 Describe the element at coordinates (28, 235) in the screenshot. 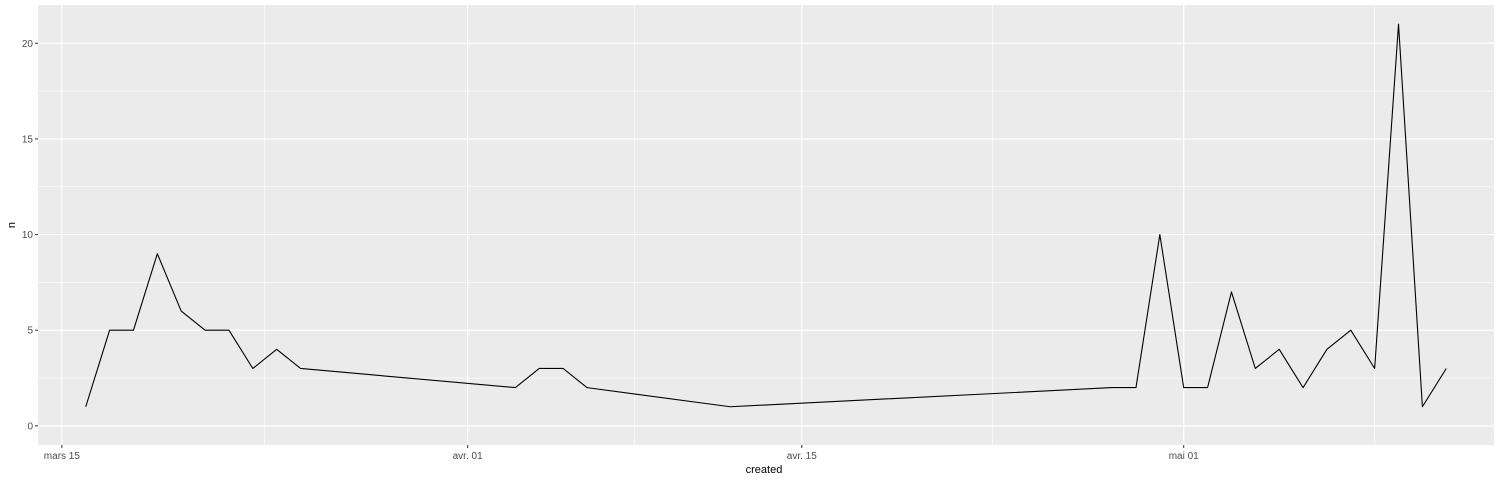

I see `y-tick-label: 10` at that location.